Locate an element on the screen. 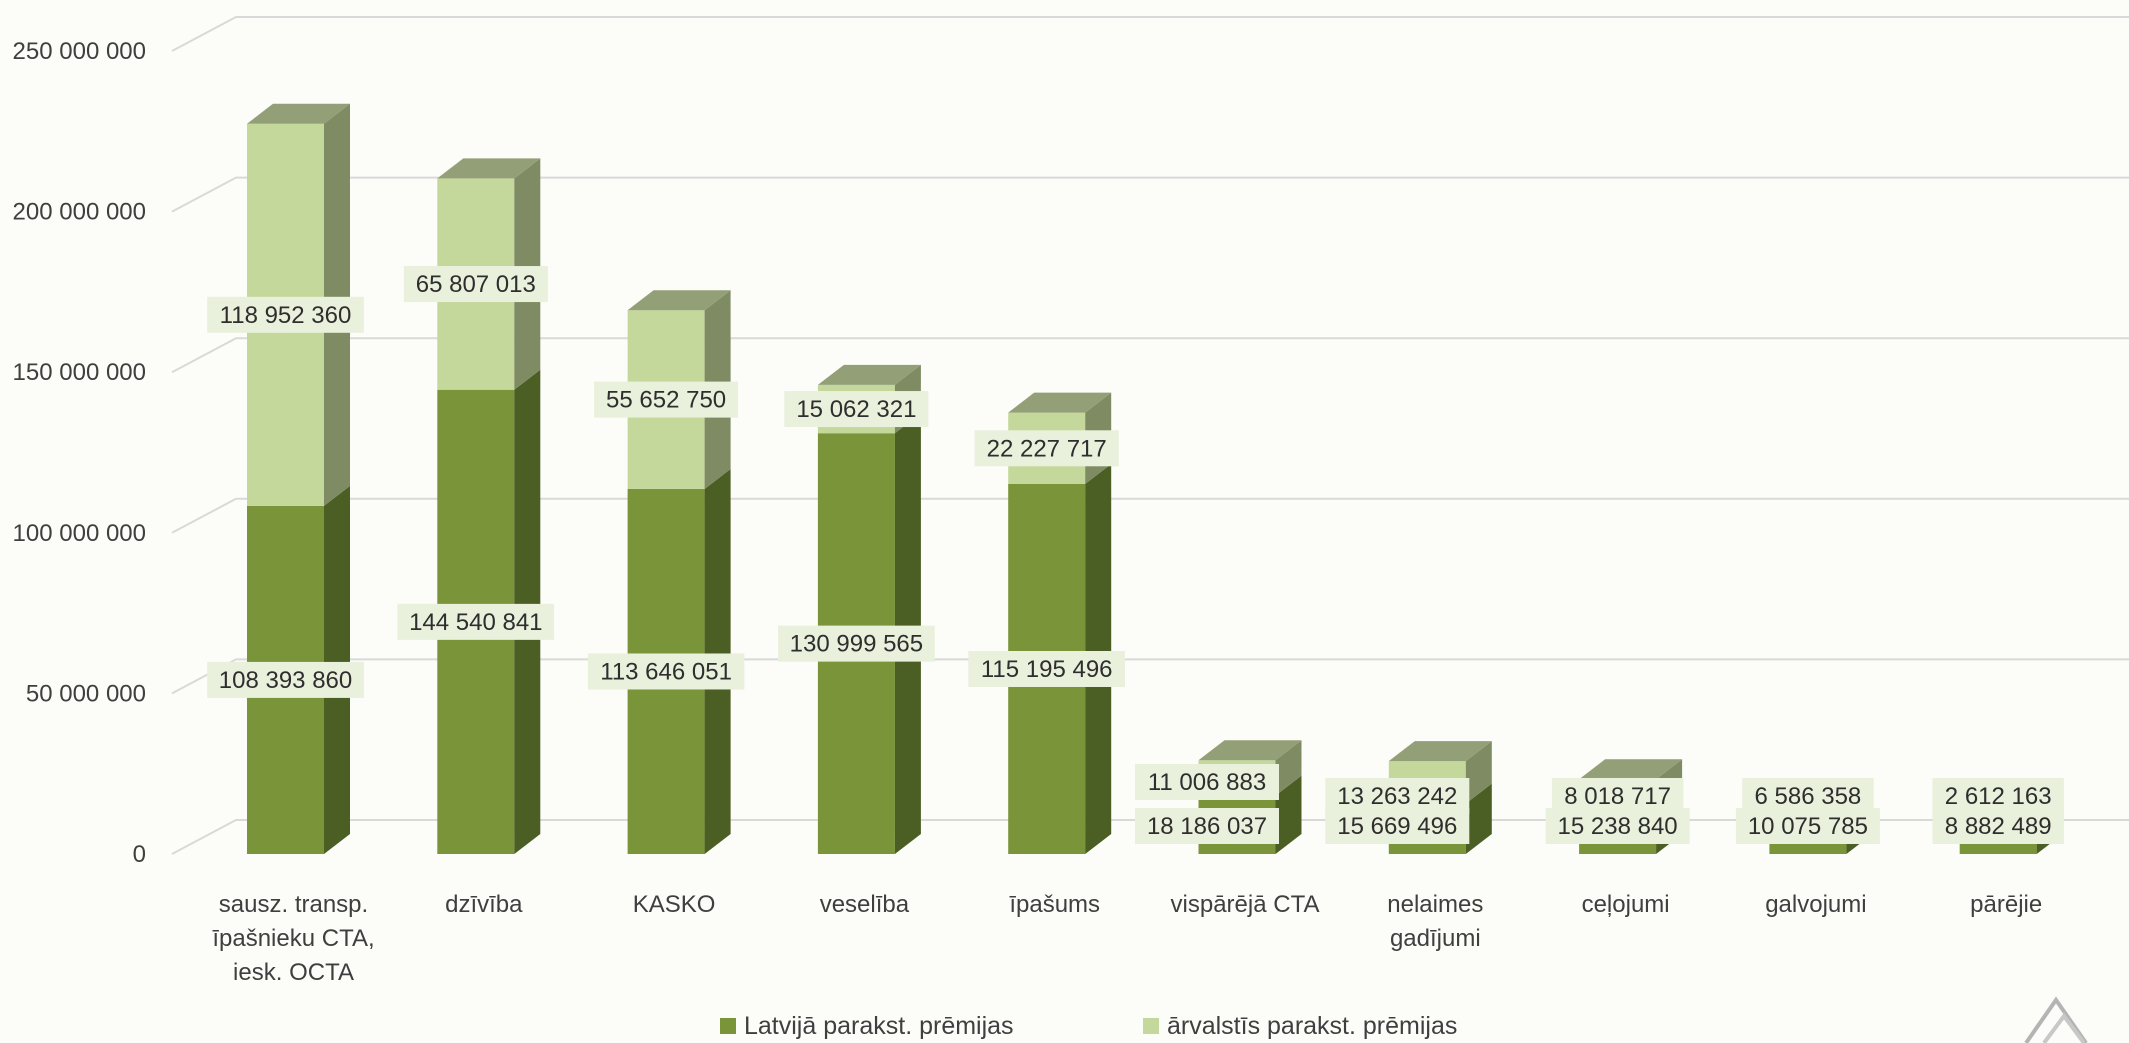  data-label: 108 393 860 is located at coordinates (285, 679).